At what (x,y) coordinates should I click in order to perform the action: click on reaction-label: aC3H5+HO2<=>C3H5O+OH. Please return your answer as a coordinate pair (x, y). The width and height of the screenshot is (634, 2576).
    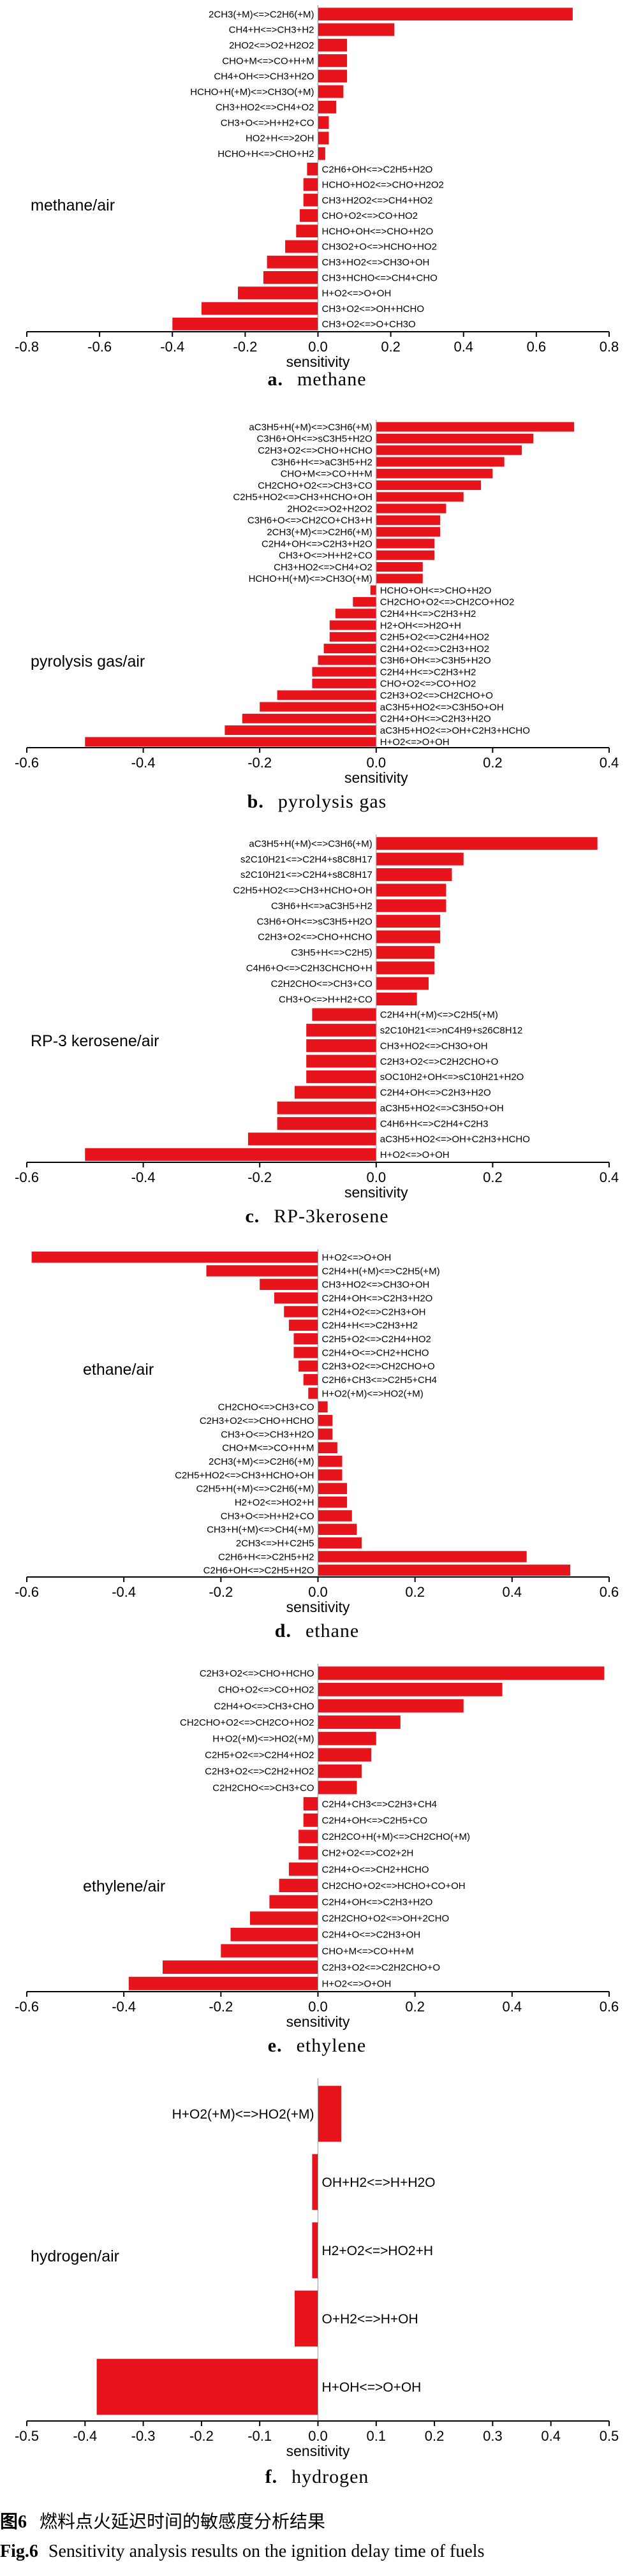
    Looking at the image, I should click on (442, 707).